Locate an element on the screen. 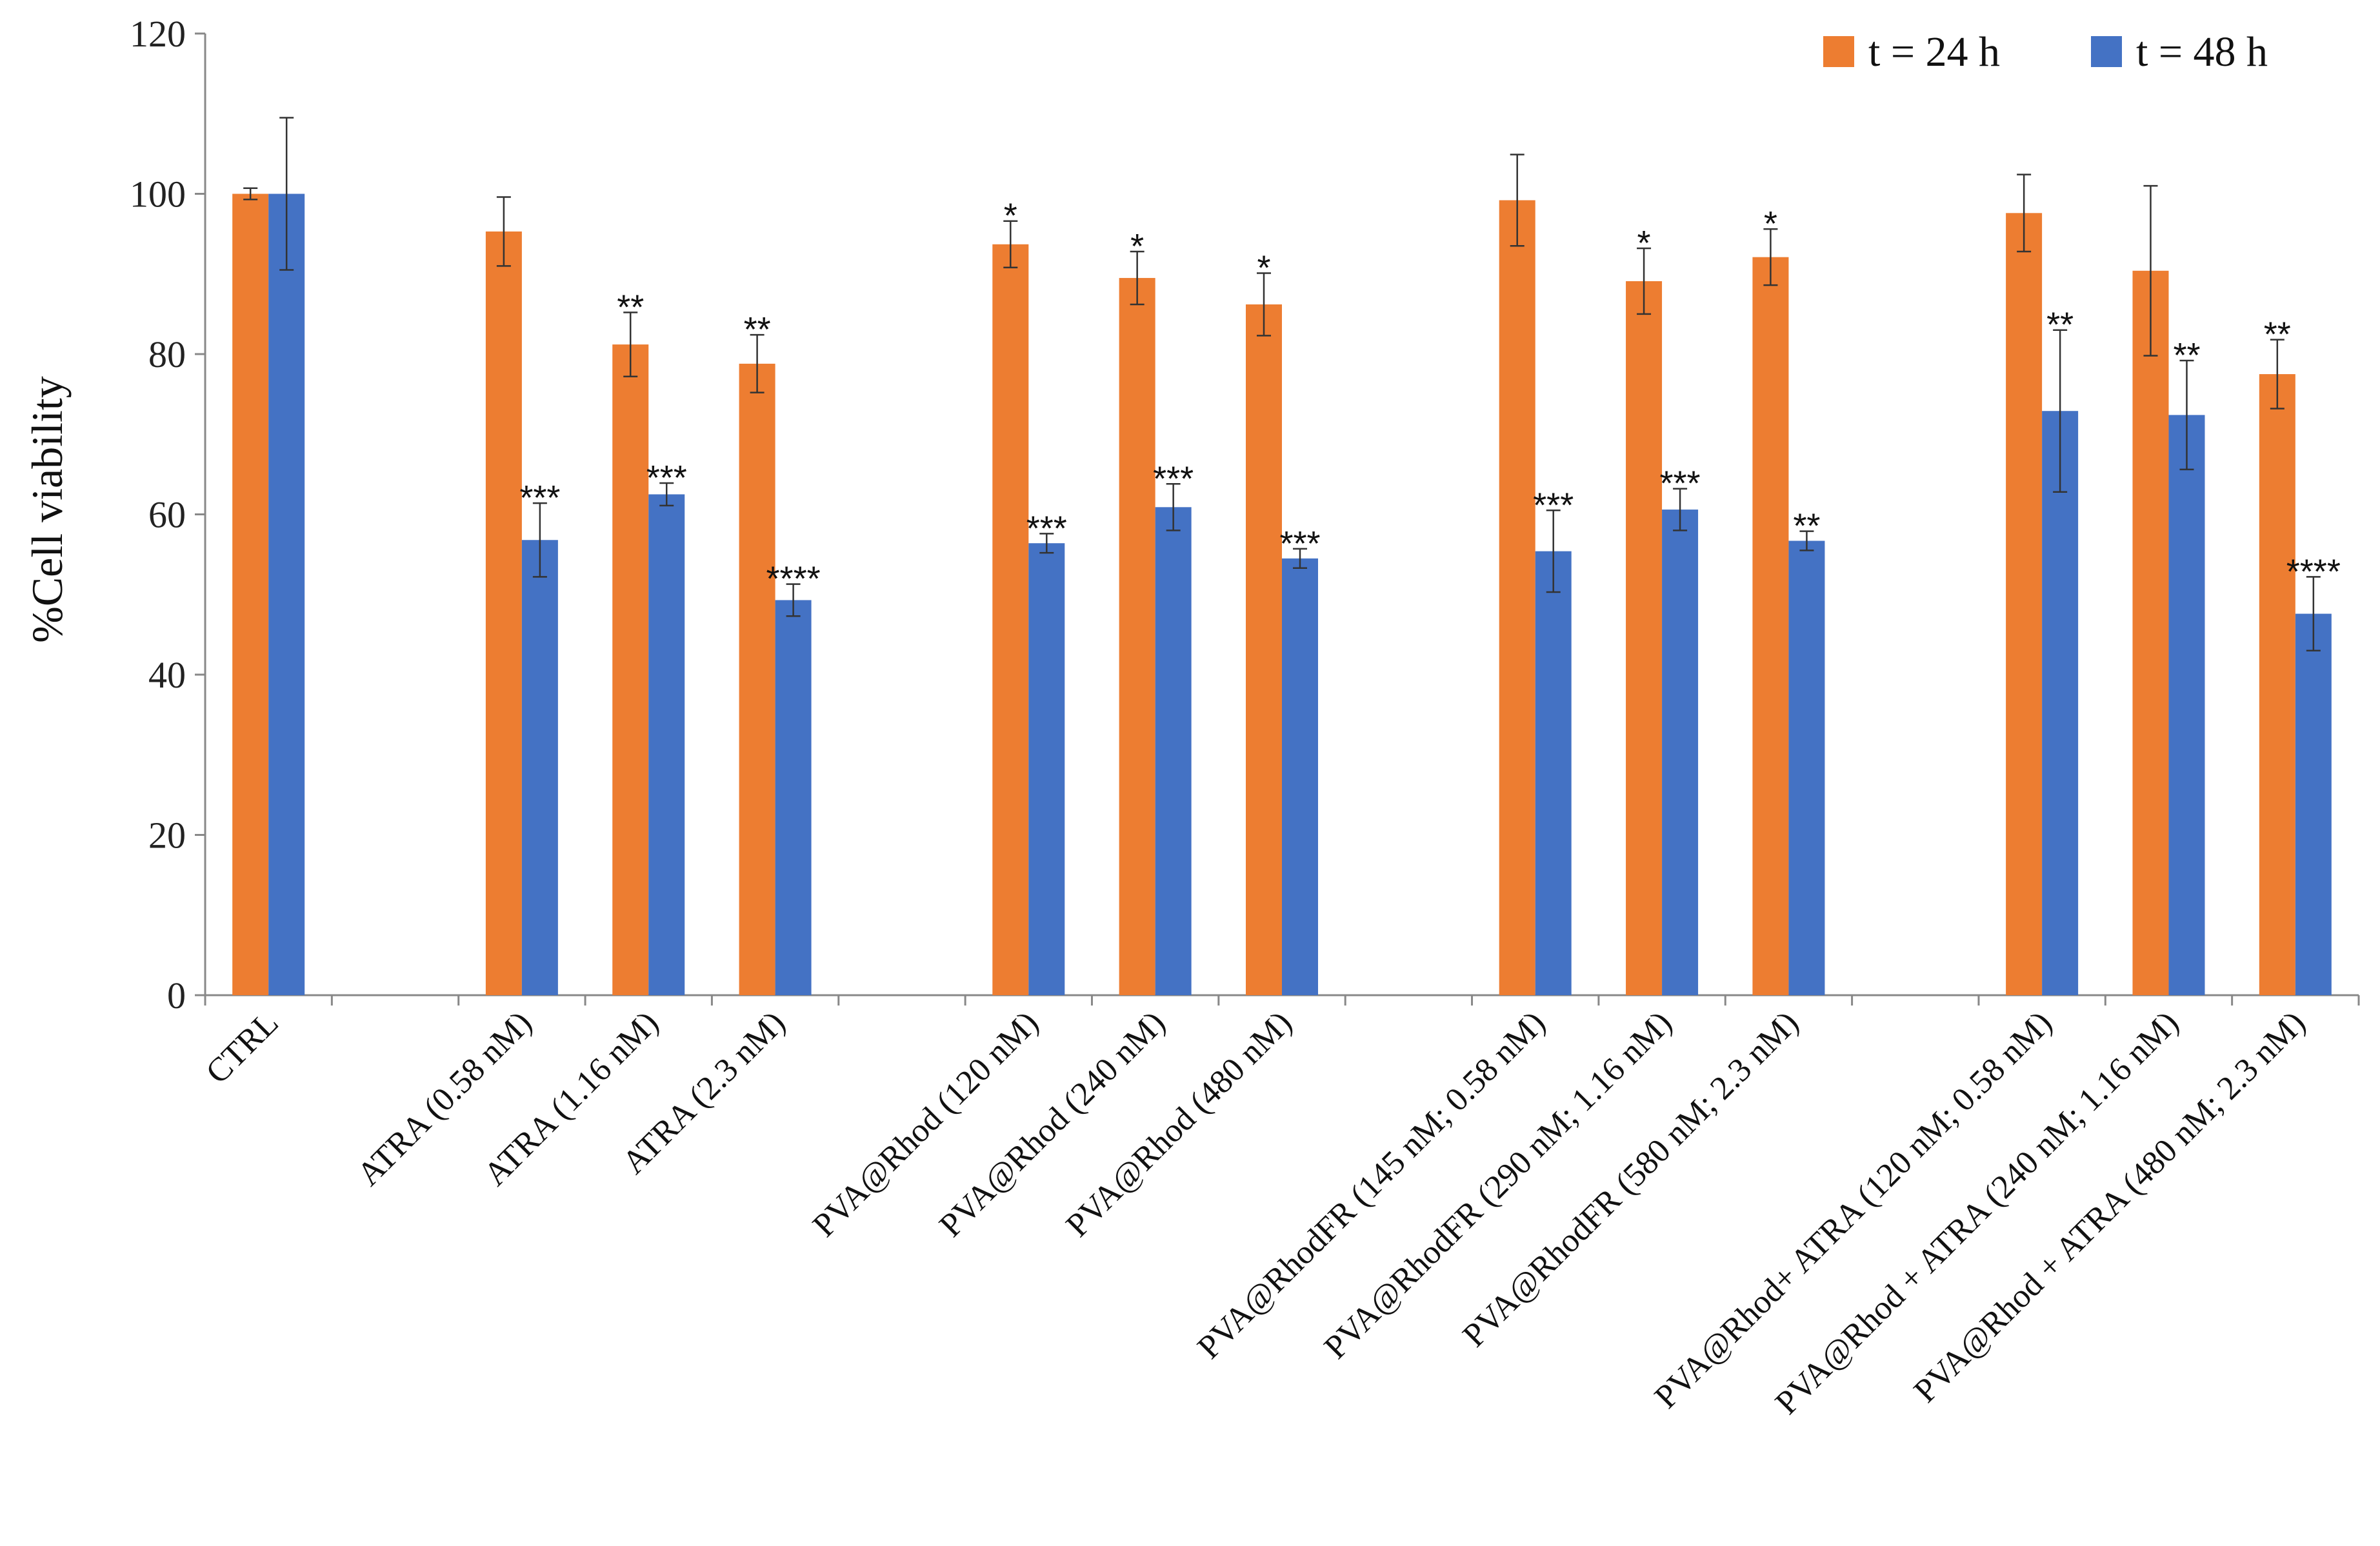  y-axis-title: %Cell viability is located at coordinates (47, 509).